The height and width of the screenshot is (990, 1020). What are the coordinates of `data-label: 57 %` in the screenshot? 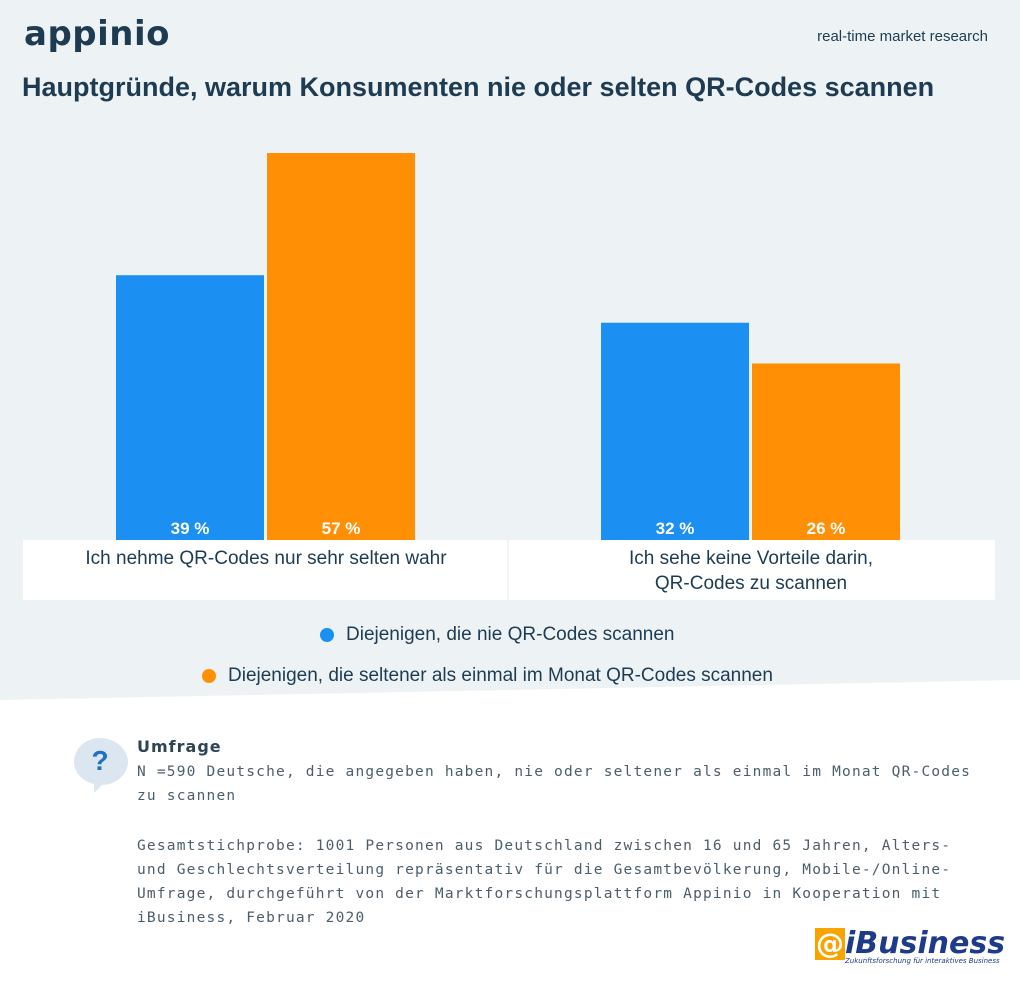 It's located at (341, 528).